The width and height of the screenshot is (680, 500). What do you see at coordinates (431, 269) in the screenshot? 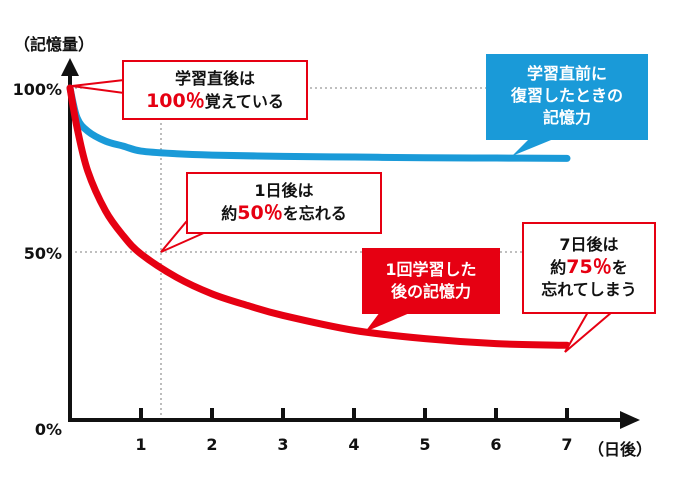
I see `callout-red-line1: 1回学習した` at bounding box center [431, 269].